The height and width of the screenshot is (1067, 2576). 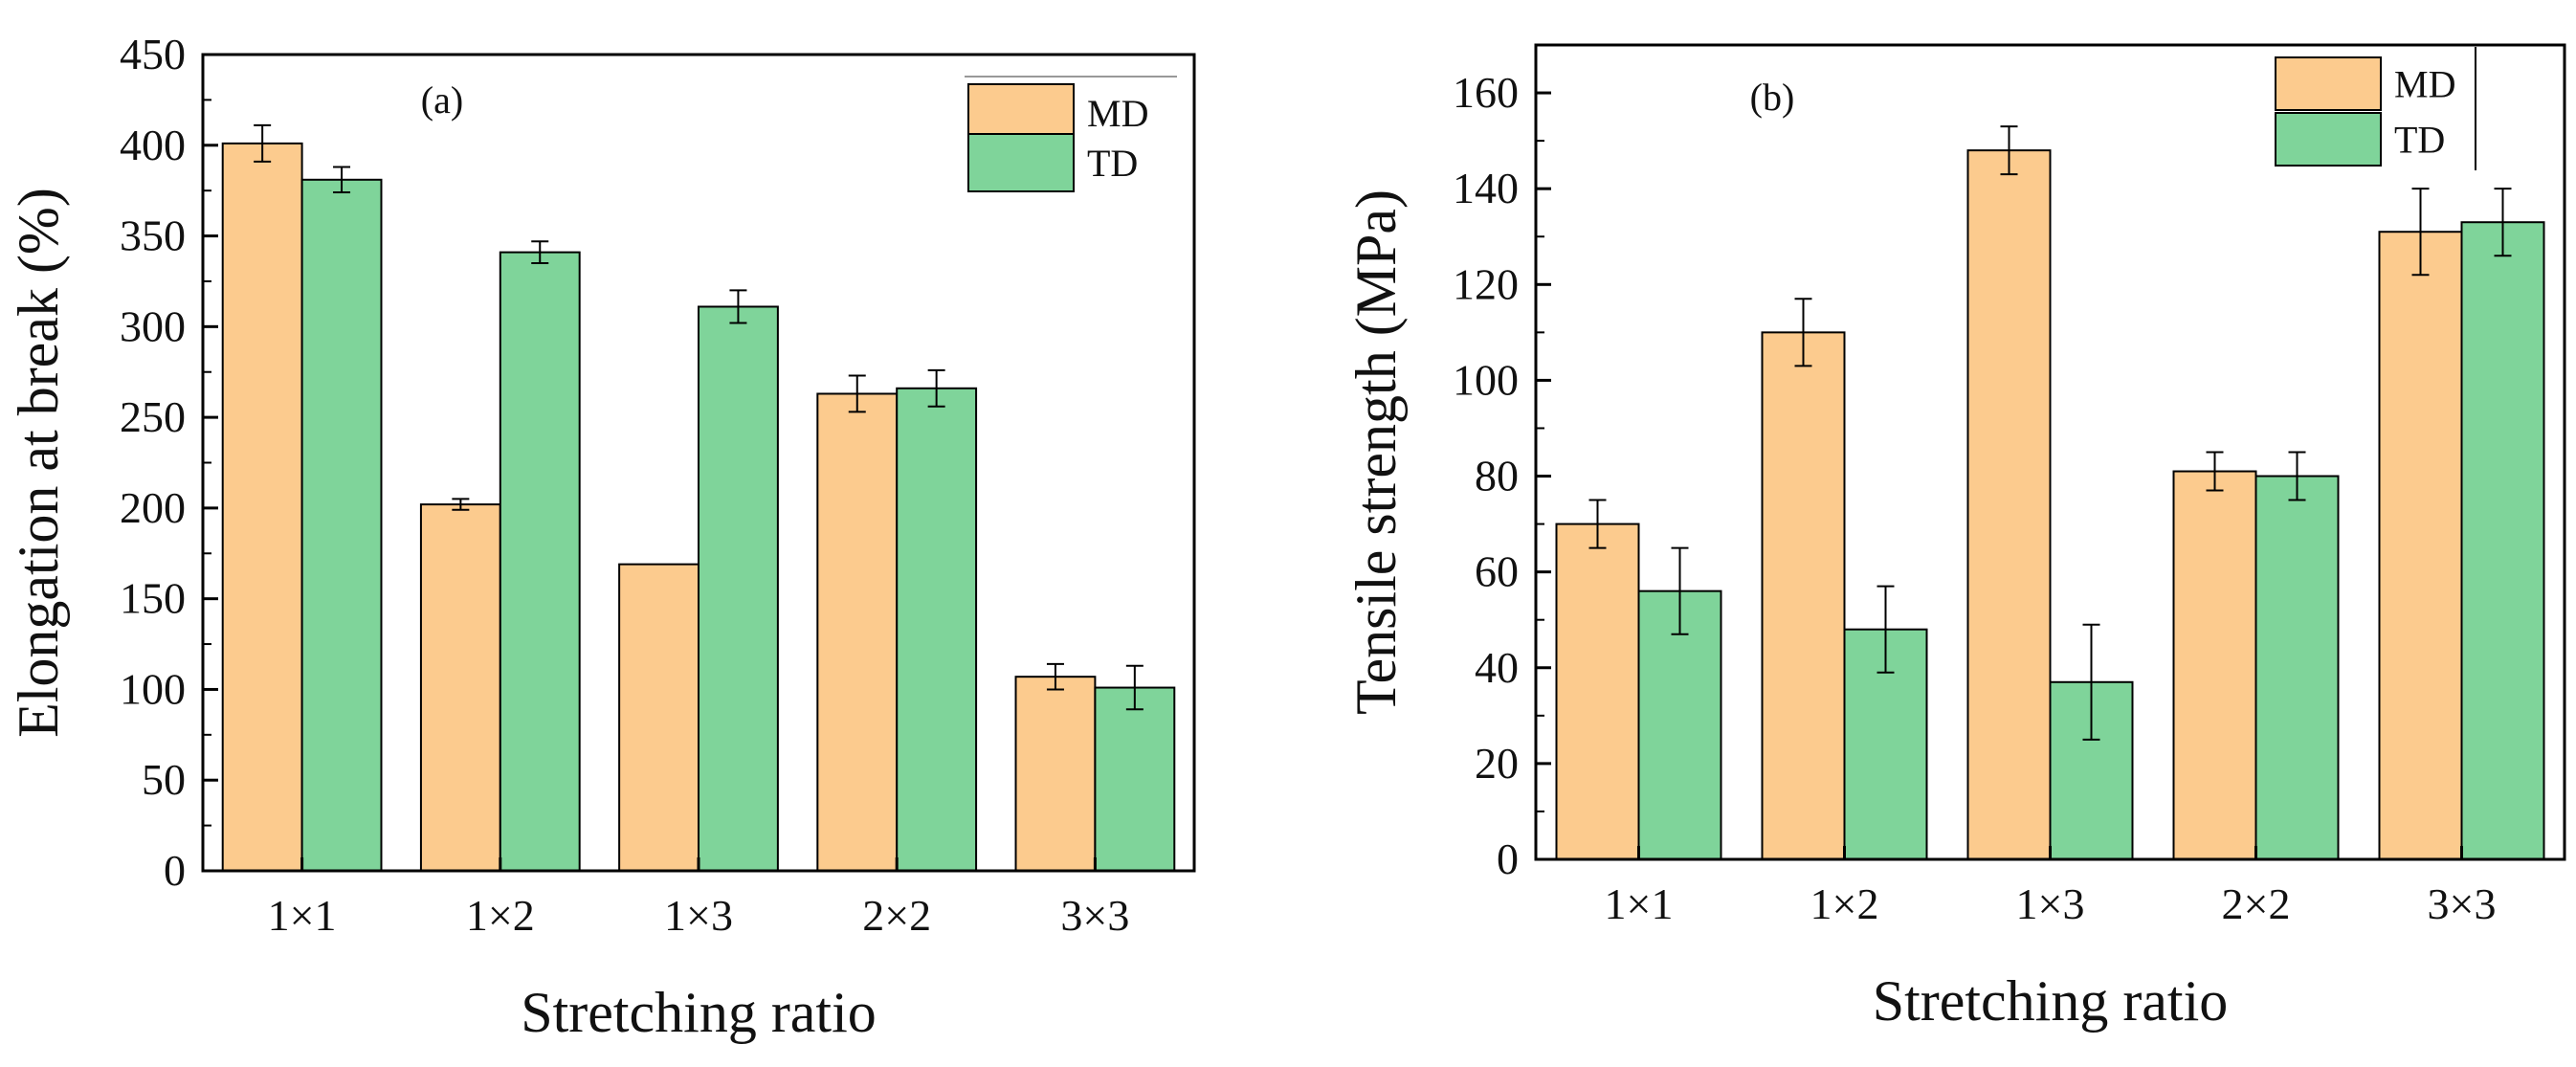 I want to click on y-tick-label: 160, so click(x=1486, y=92).